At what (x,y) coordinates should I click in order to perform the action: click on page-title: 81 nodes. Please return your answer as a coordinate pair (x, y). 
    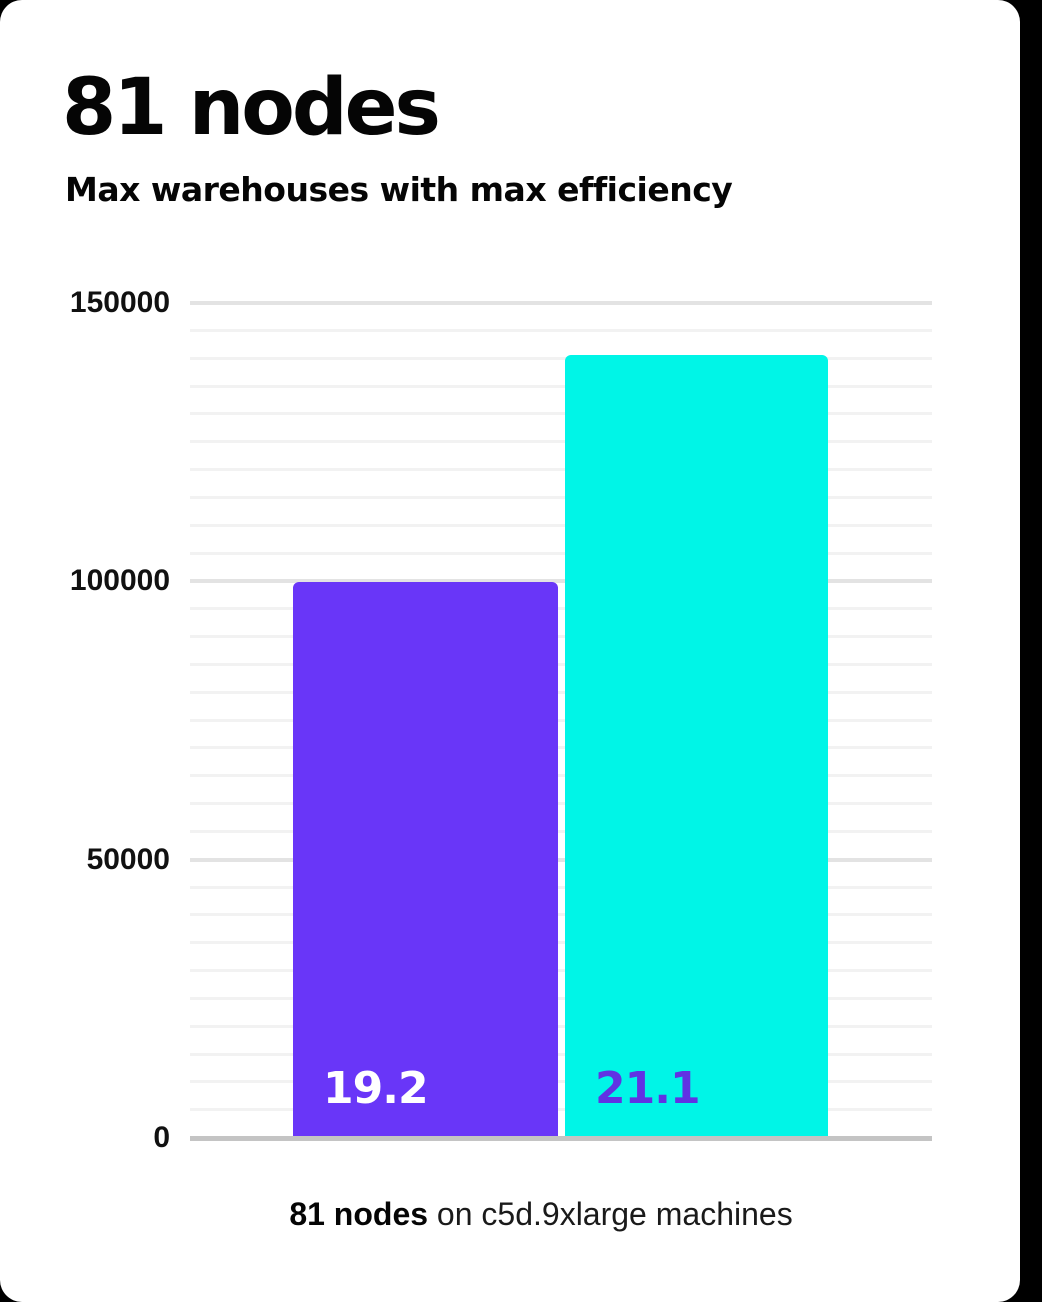
    Looking at the image, I should click on (251, 108).